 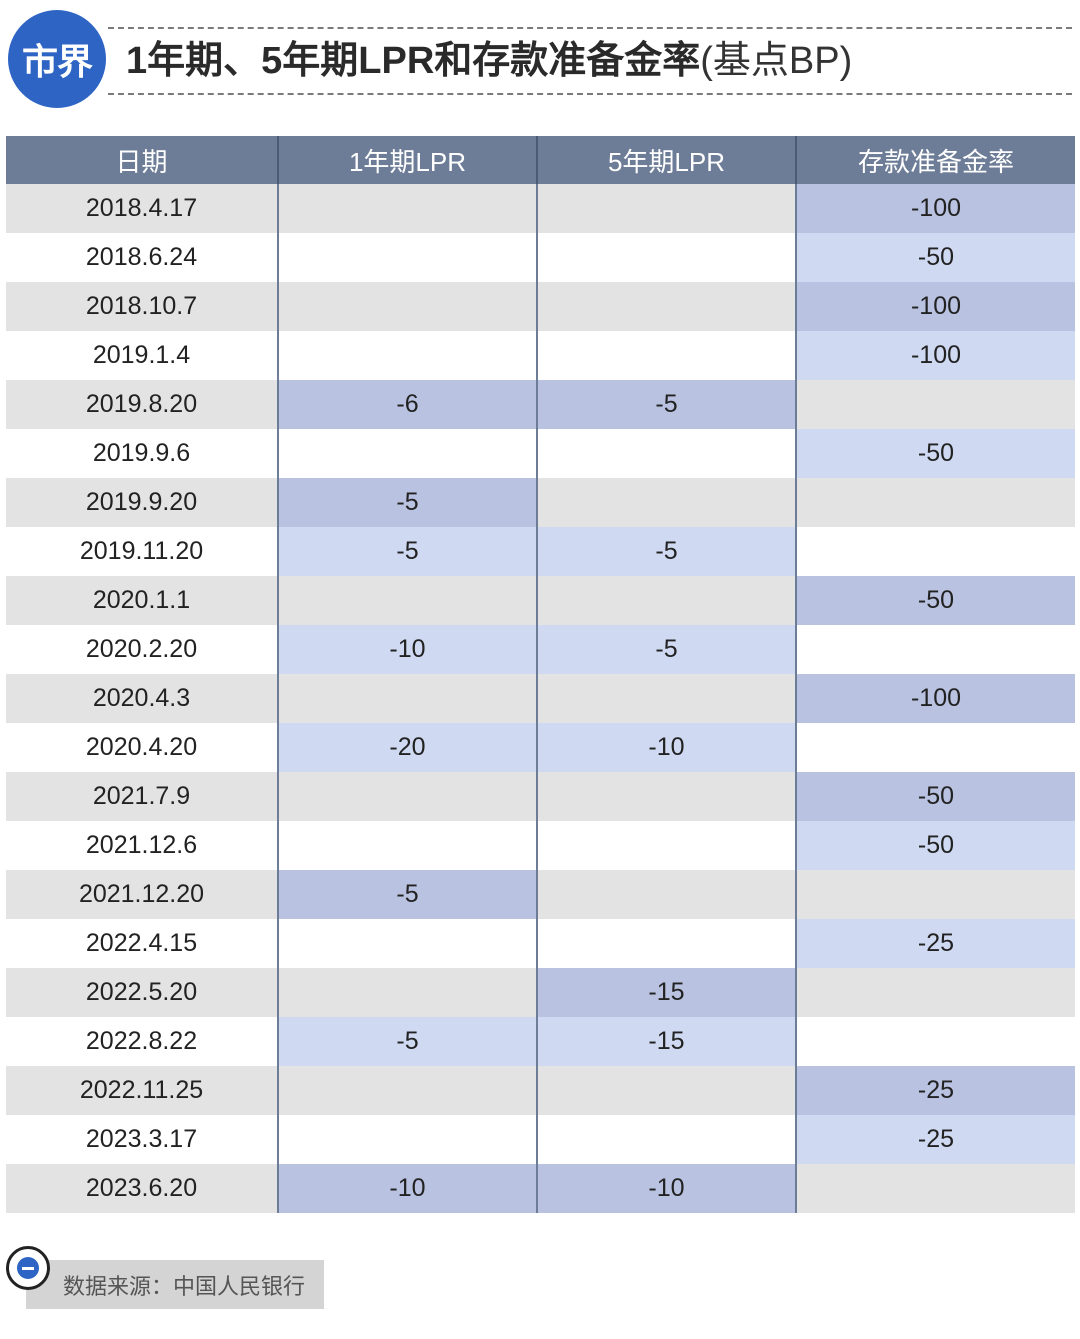 What do you see at coordinates (141, 208) in the screenshot?
I see `date-cell: 2018.4.17` at bounding box center [141, 208].